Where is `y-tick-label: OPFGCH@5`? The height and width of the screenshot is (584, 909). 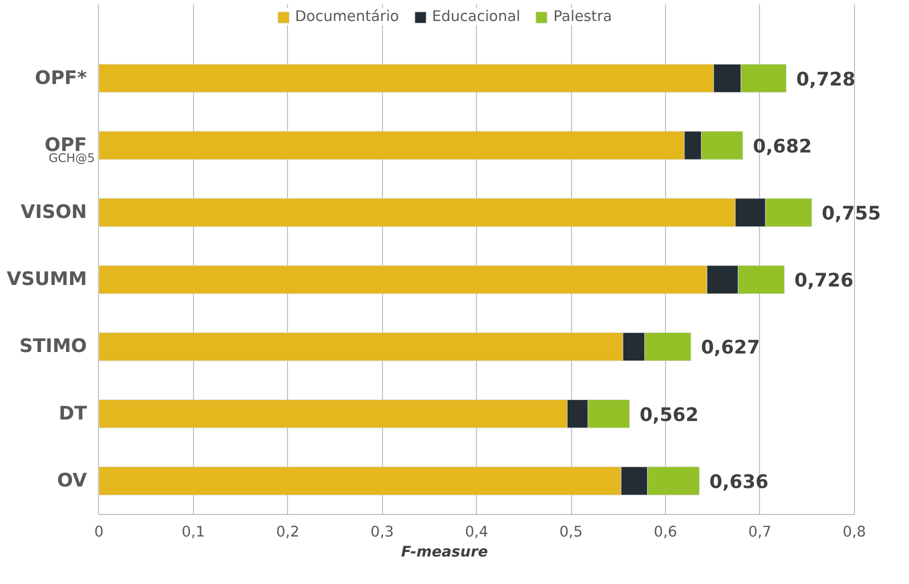
y-tick-label: OPFGCH@5 is located at coordinates (69, 150).